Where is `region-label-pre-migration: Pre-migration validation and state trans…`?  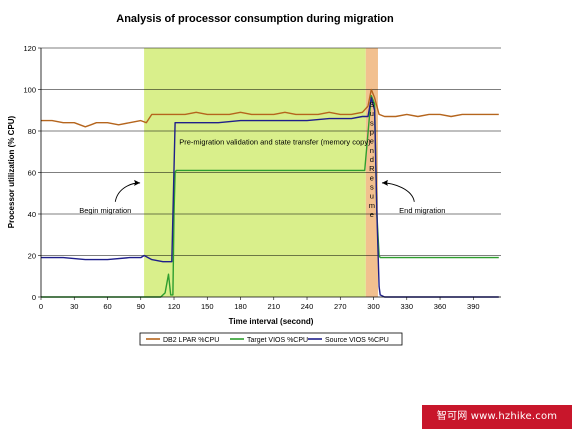 region-label-pre-migration: Pre-migration validation and state trans… is located at coordinates (275, 141).